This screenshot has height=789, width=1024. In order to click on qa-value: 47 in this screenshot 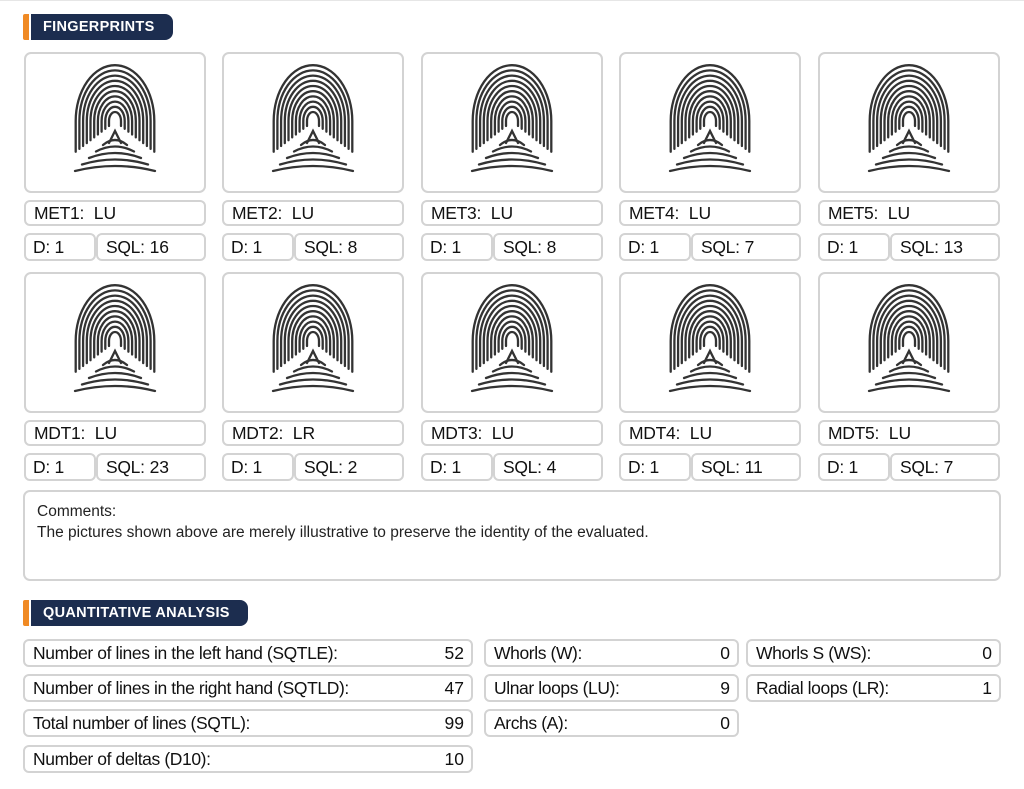, I will do `click(454, 688)`.